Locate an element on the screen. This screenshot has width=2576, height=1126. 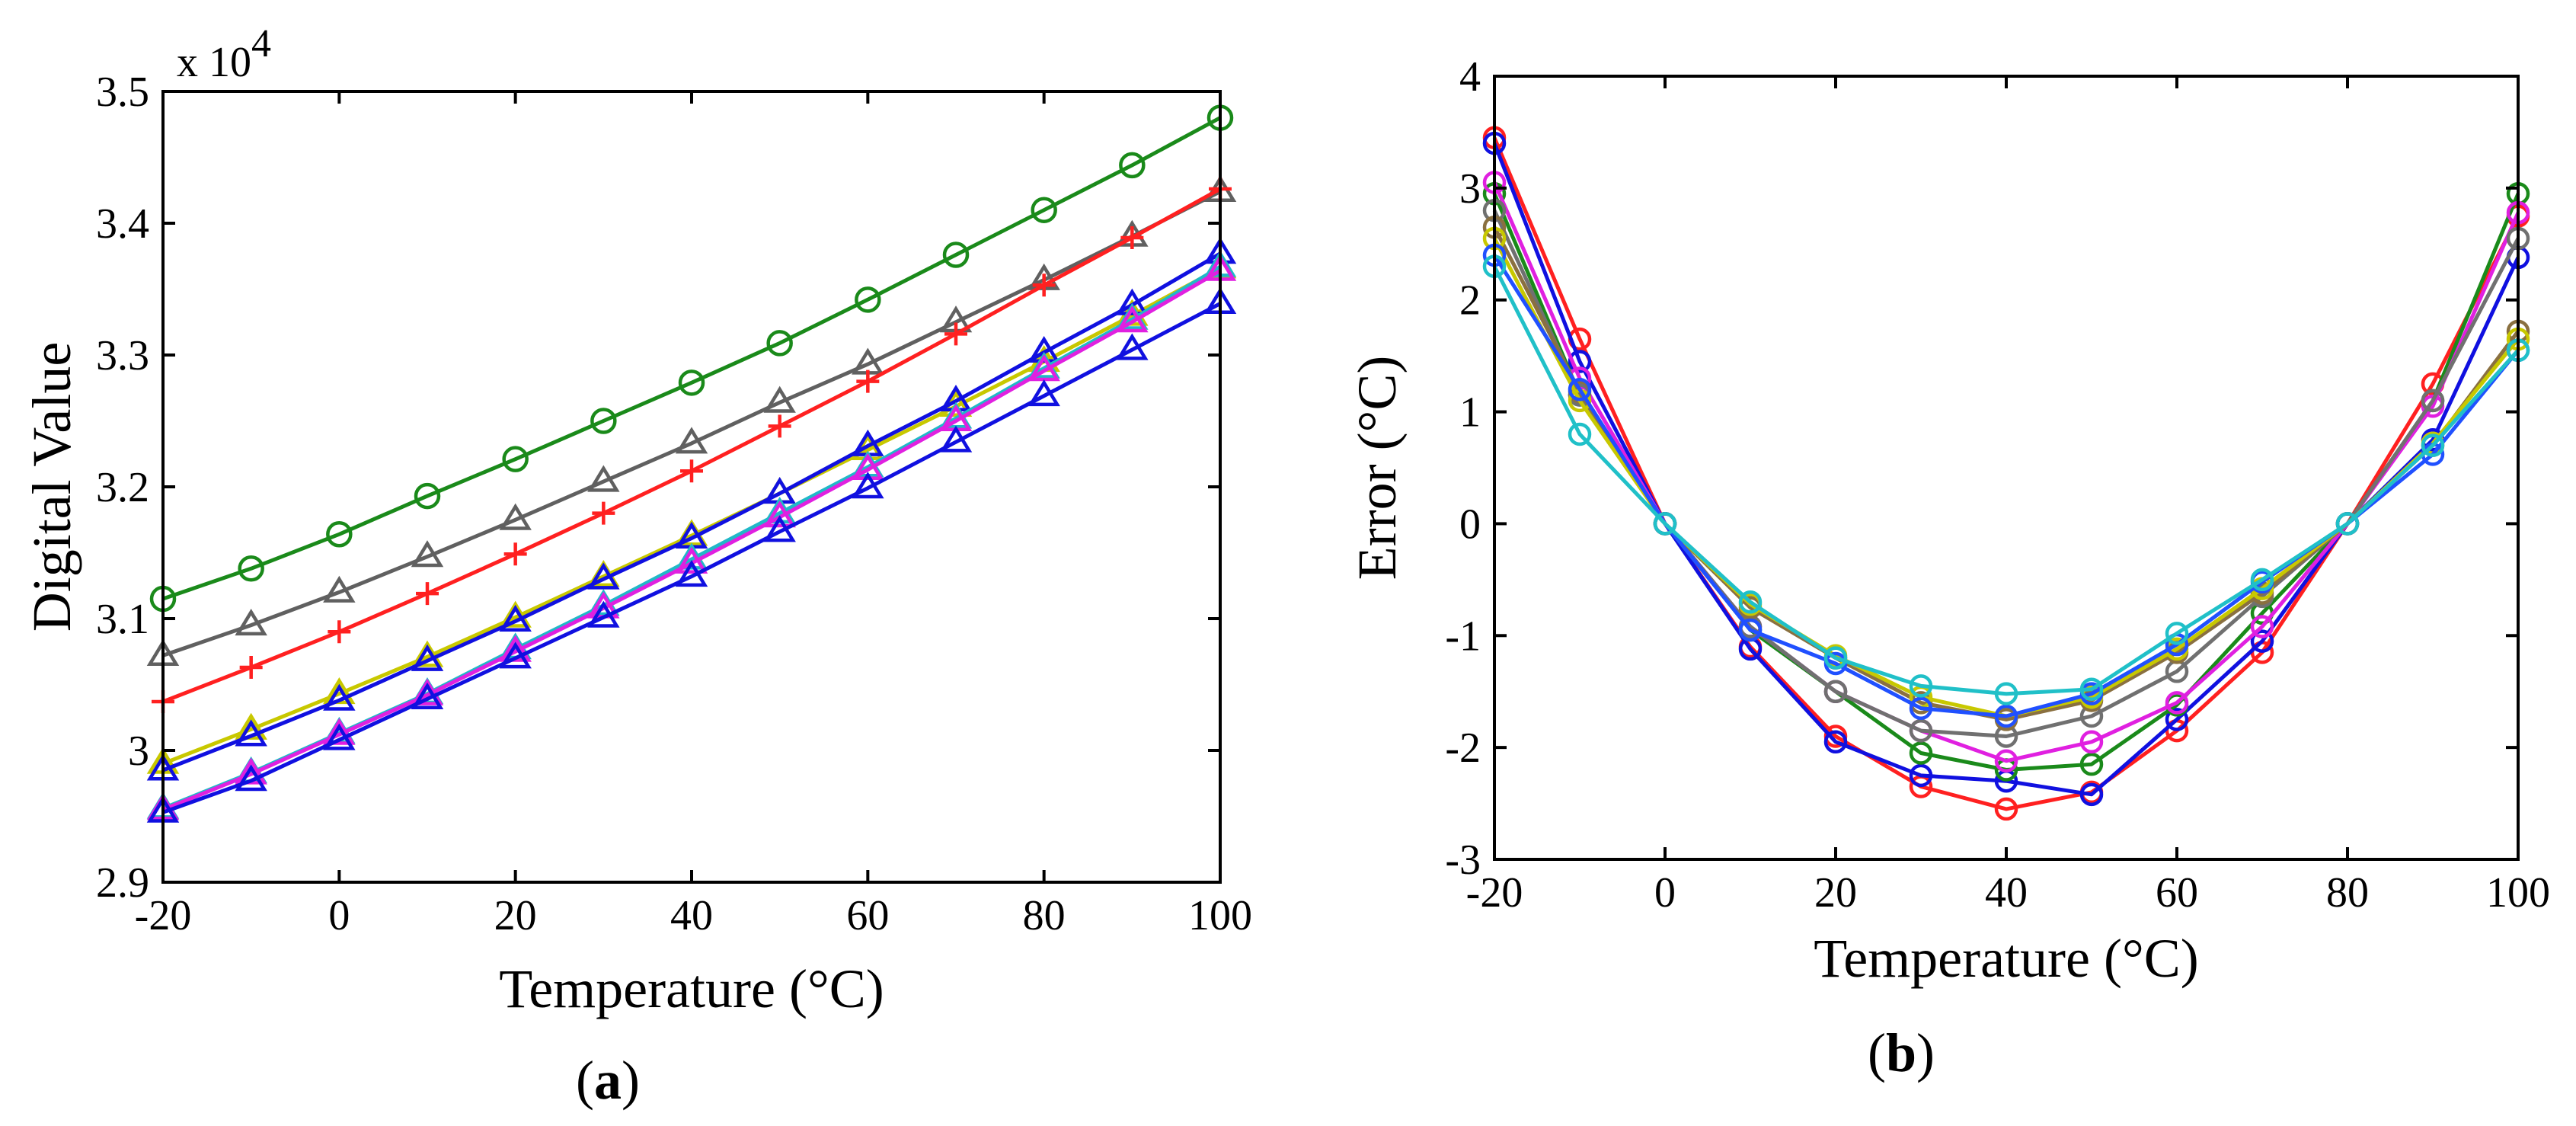
x-tick-label: 20 is located at coordinates (515, 915).